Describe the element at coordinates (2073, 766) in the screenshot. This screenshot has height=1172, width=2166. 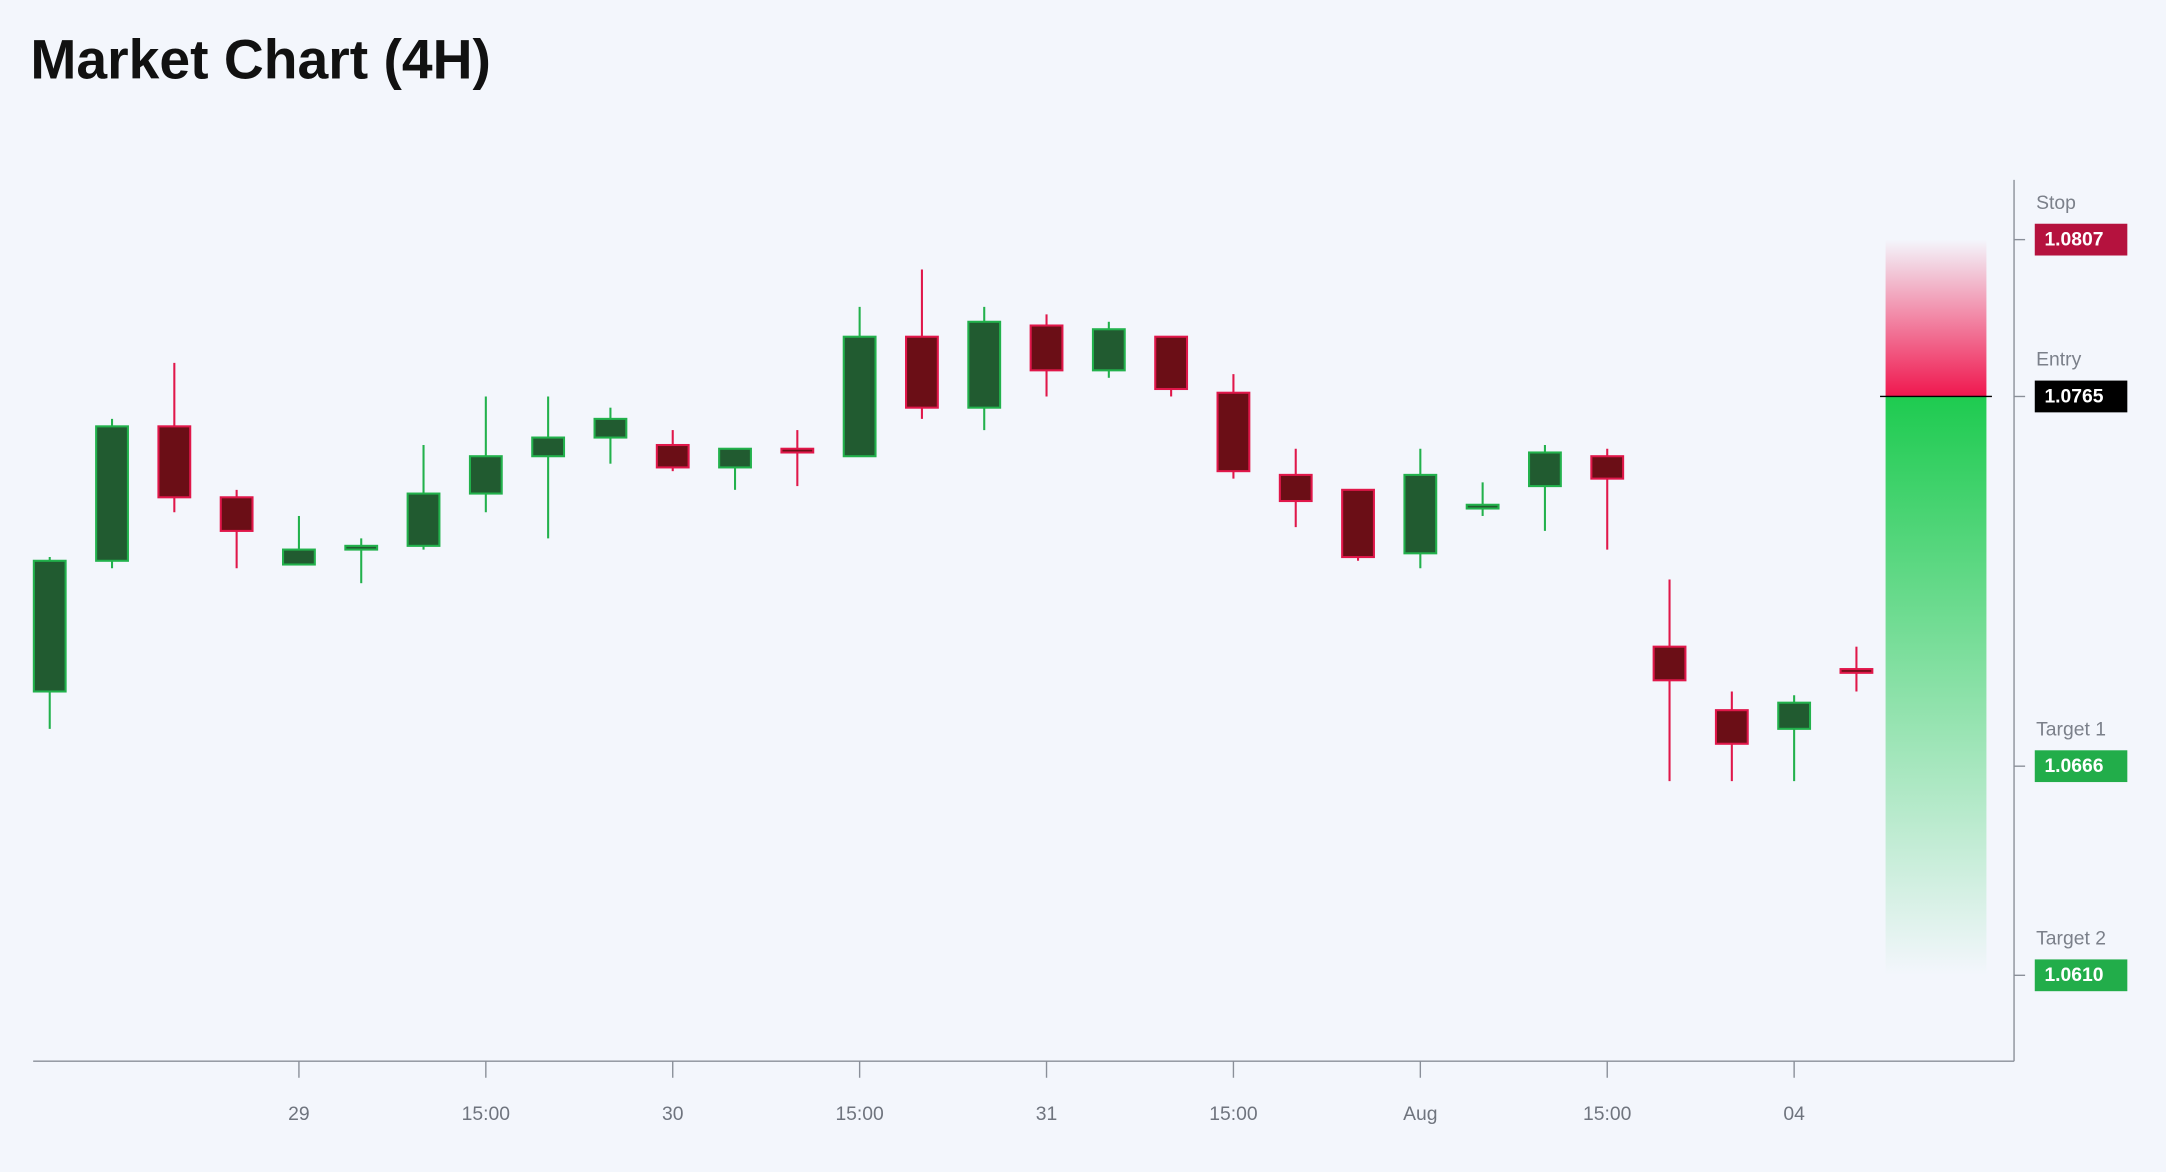
I see `level-value: 1.0666` at that location.